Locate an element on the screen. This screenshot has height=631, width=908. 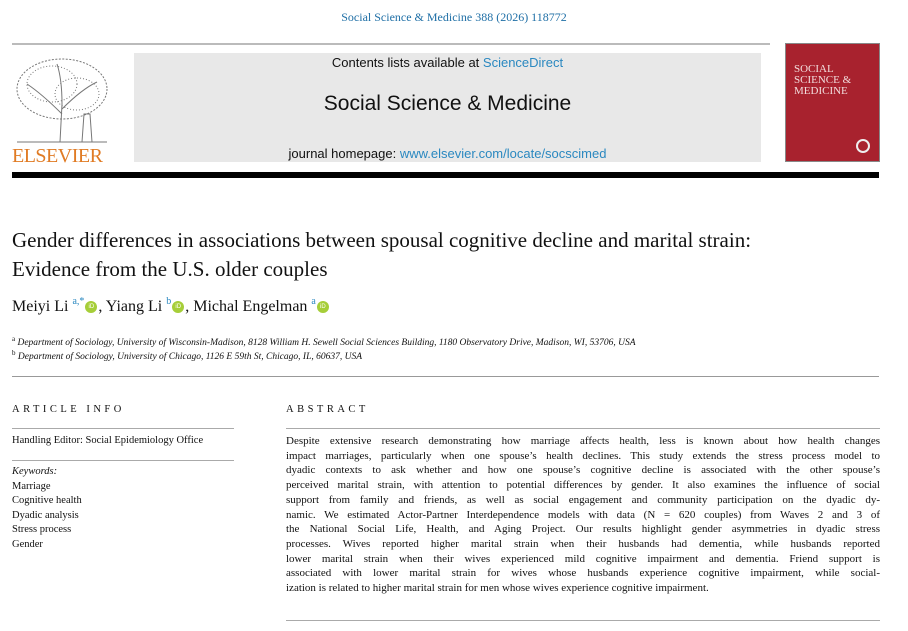
cover-title: SOCIAL SCIENCE & MEDICINE is located at coordinates (823, 80).